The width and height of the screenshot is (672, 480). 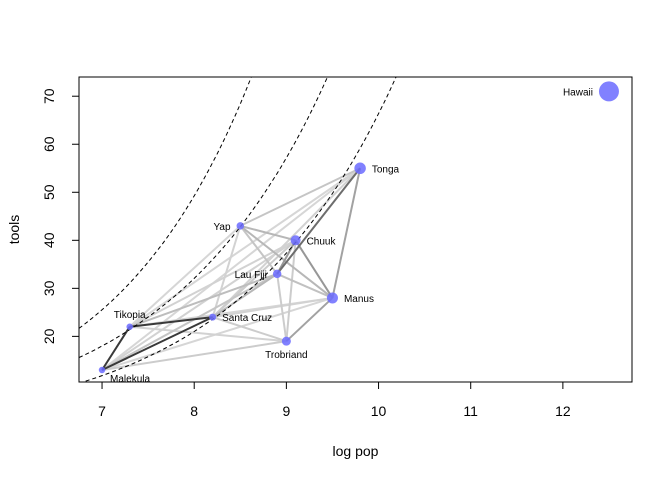 I want to click on point-chuuk, so click(x=295, y=240).